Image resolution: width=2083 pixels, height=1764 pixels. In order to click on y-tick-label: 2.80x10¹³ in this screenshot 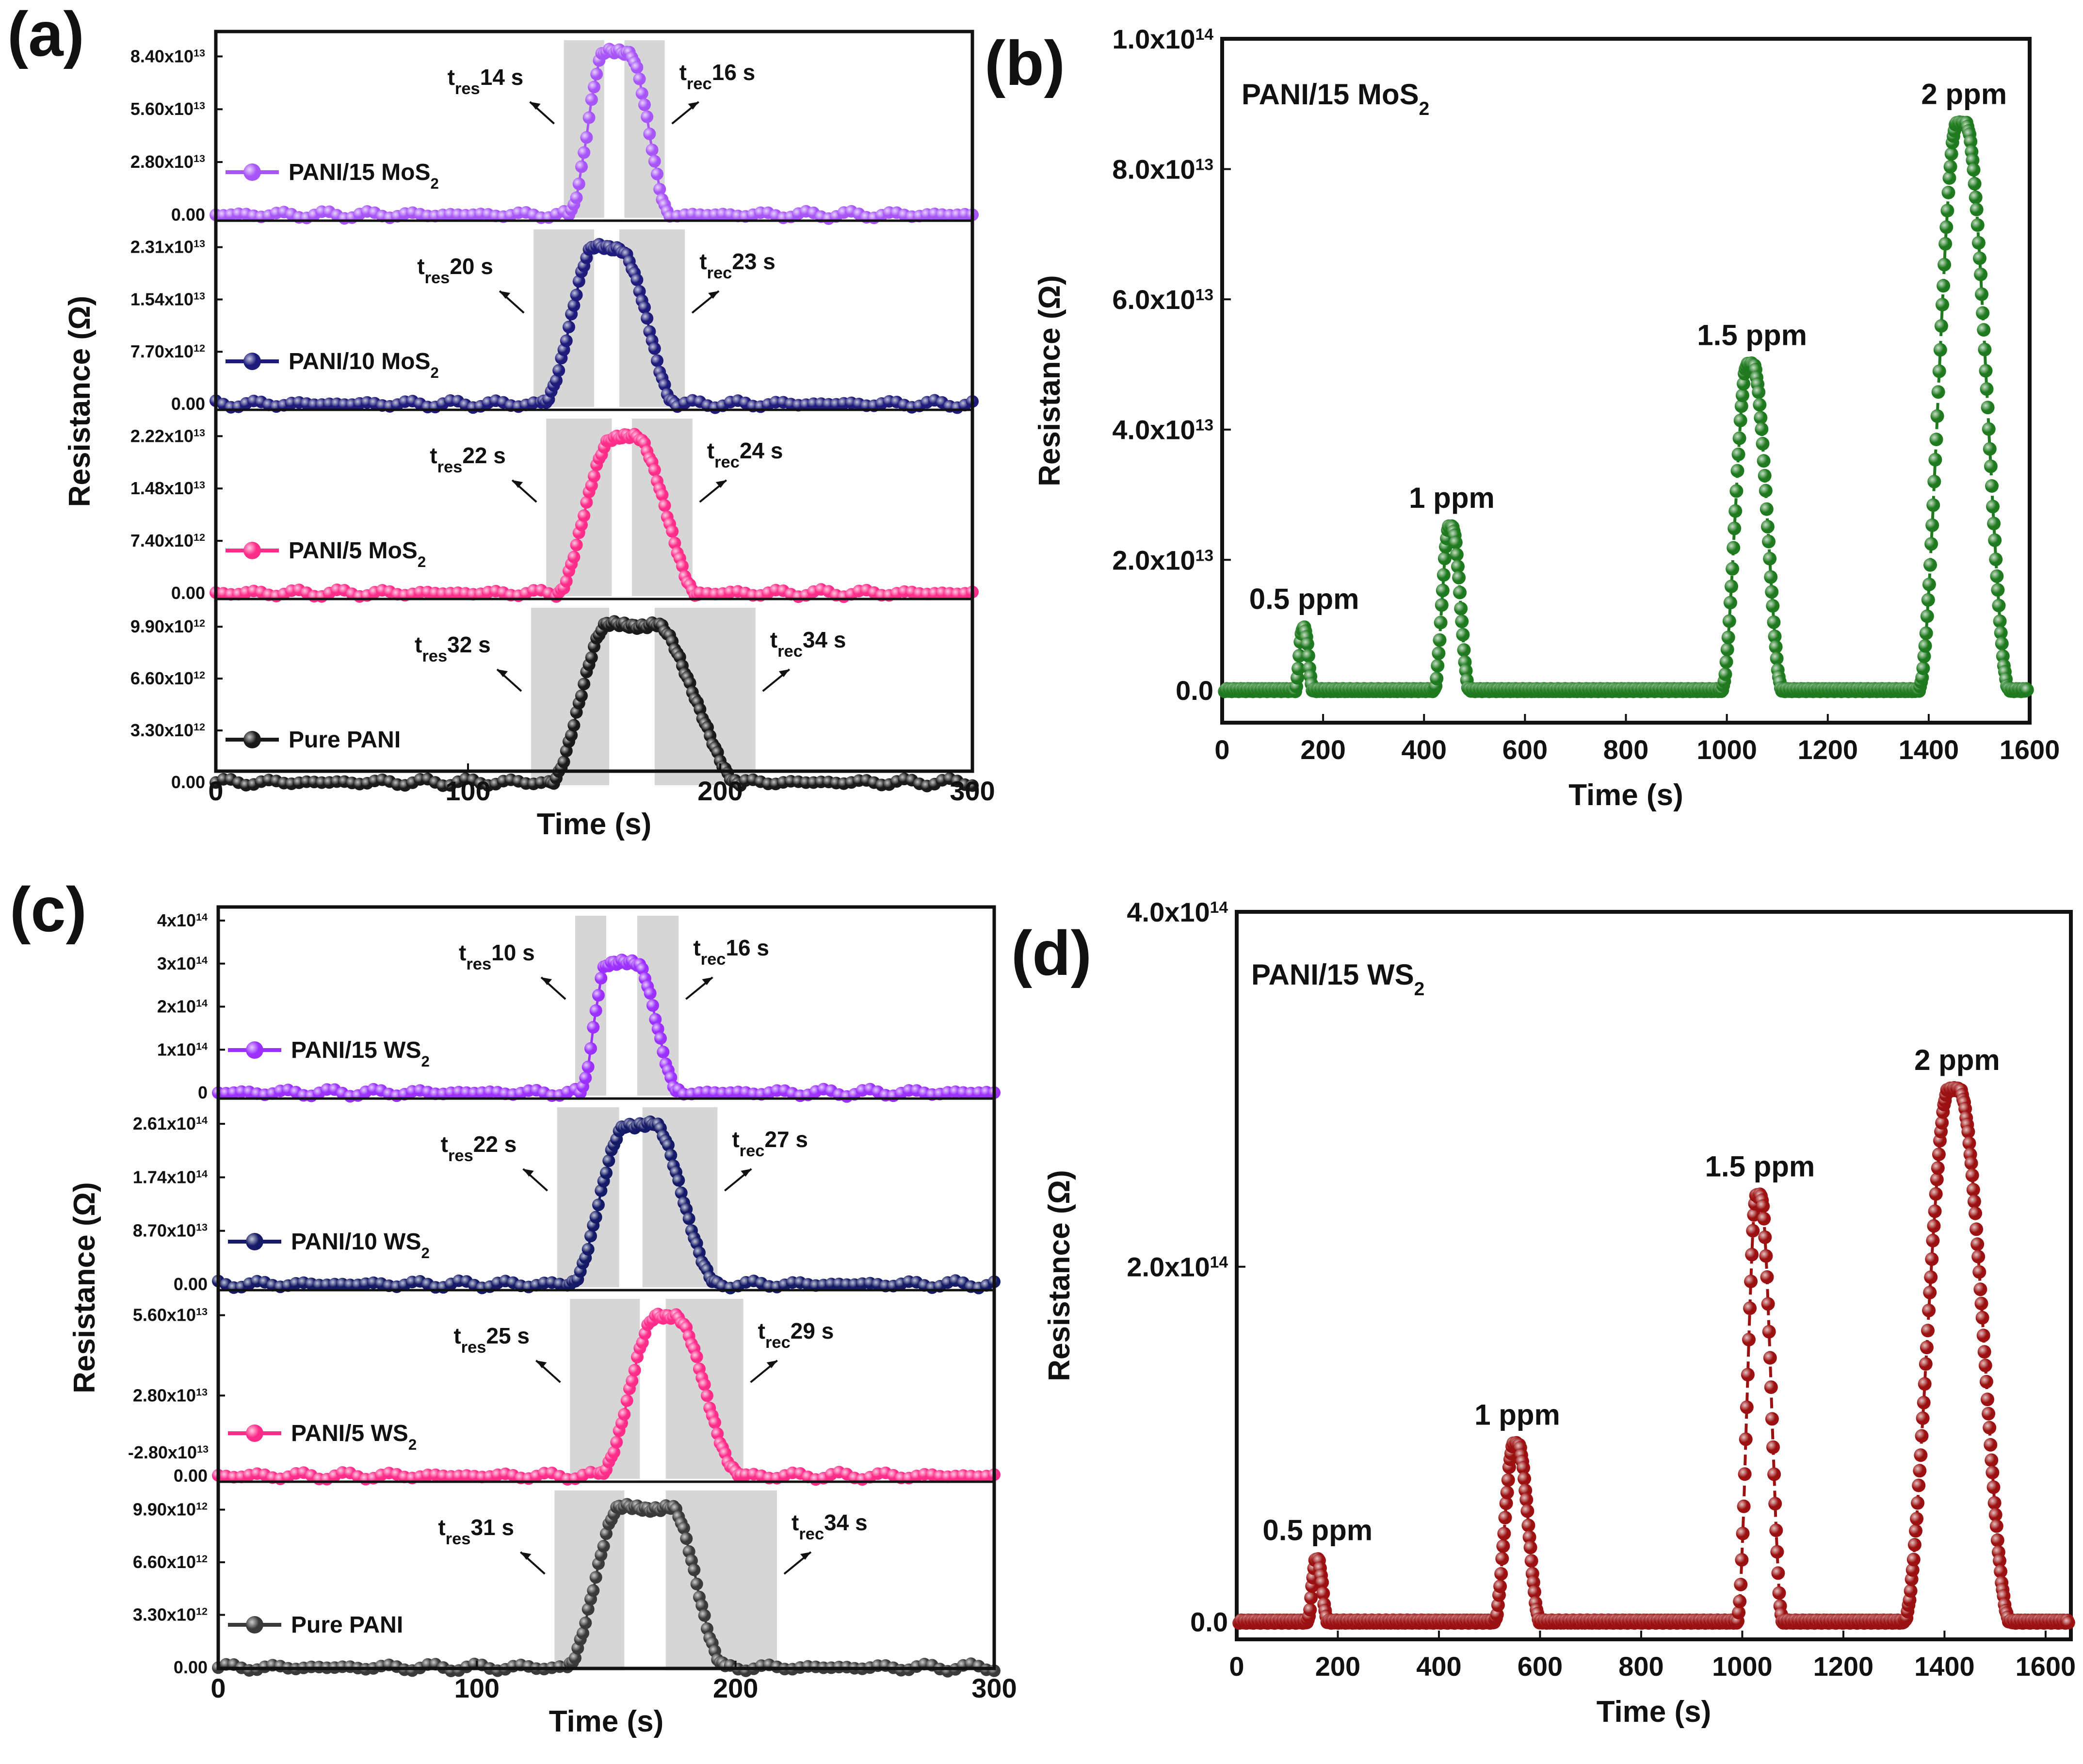, I will do `click(170, 1395)`.